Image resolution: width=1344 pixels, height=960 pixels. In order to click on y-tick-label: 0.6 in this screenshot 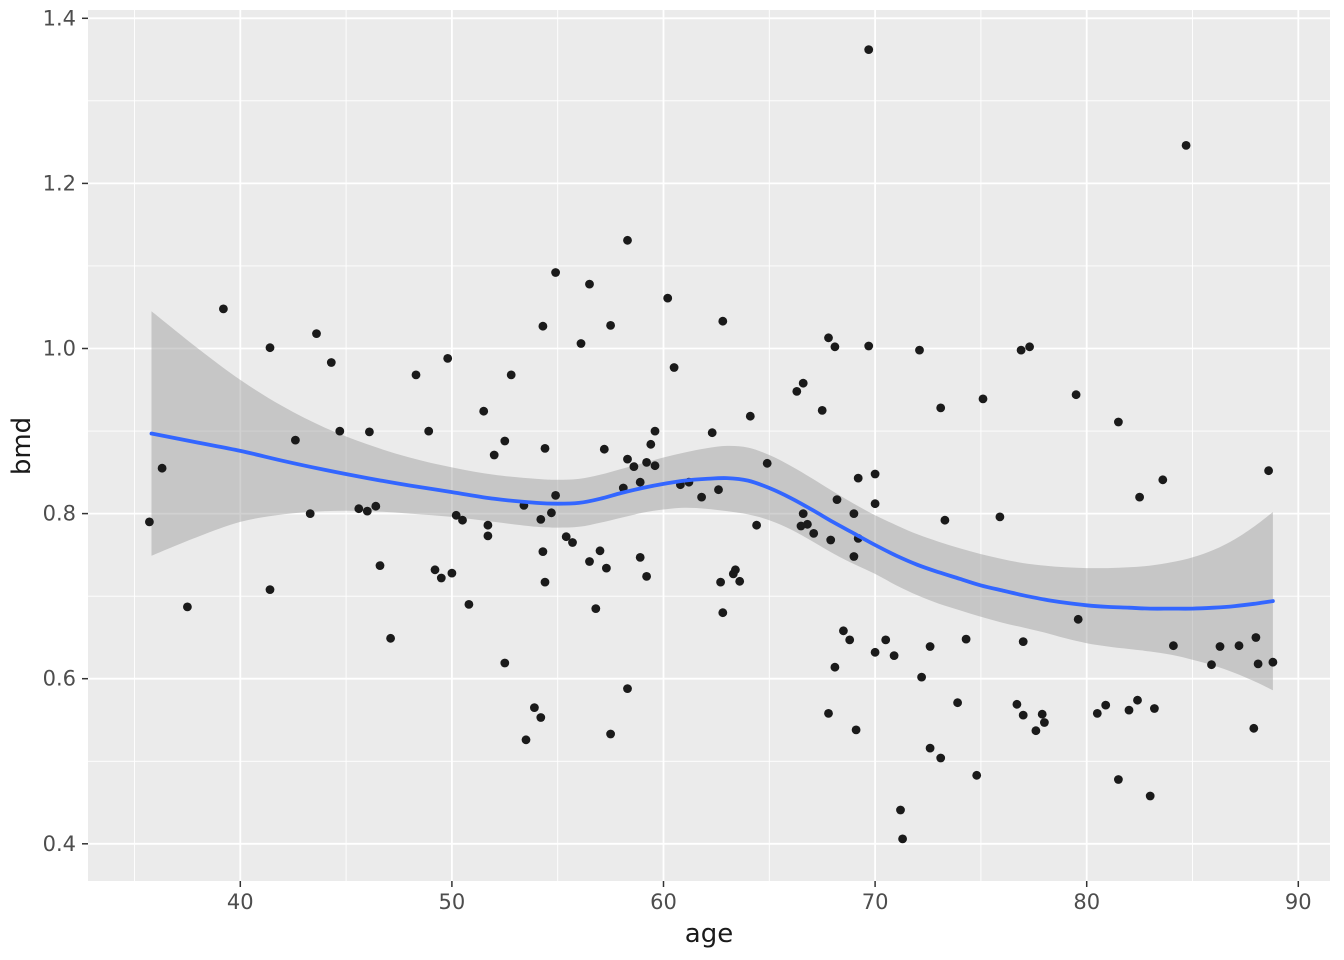, I will do `click(59, 679)`.